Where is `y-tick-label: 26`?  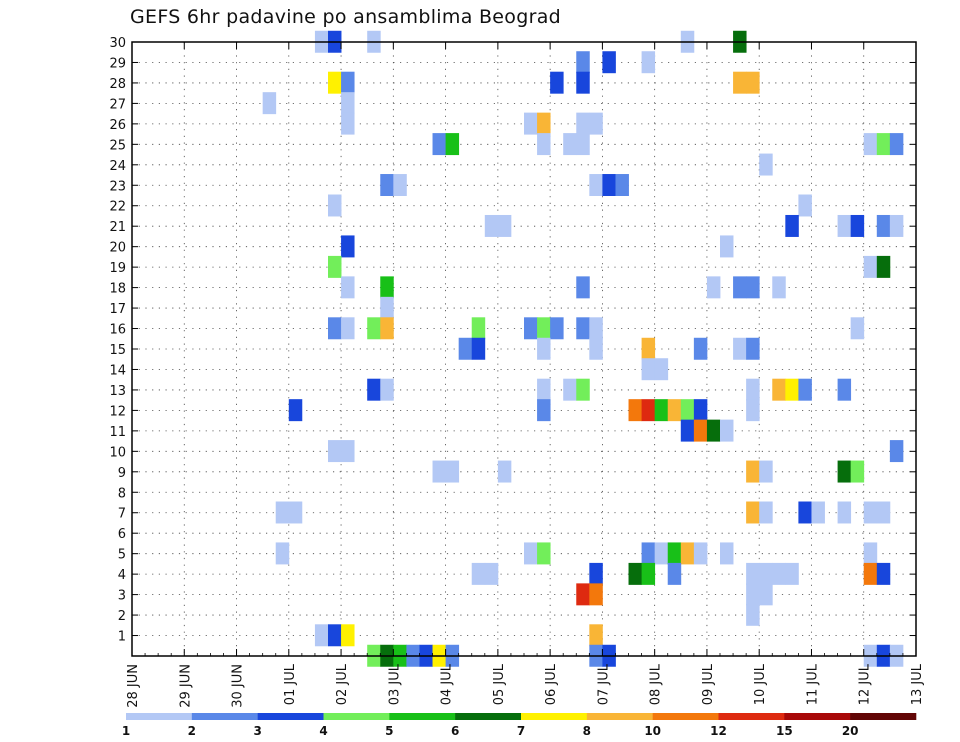
y-tick-label: 26 is located at coordinates (117, 125).